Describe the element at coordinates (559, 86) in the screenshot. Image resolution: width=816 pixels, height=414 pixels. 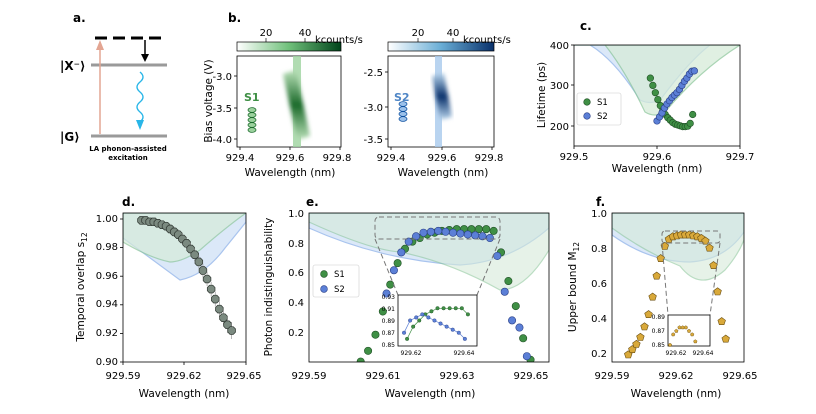
I see `c-ytick-1: 300` at that location.